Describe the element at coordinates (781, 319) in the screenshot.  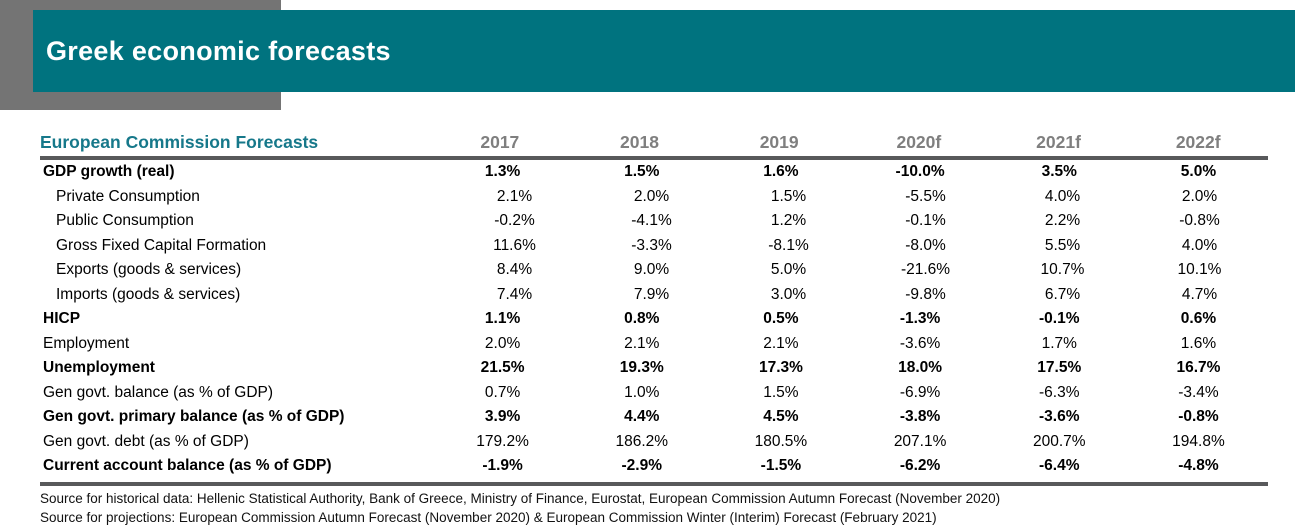
I see `row-value: 0.5%` at that location.